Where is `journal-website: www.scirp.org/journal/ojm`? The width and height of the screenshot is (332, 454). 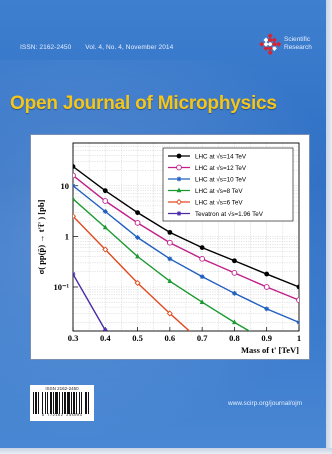 journal-website: www.scirp.org/journal/ojm is located at coordinates (265, 403).